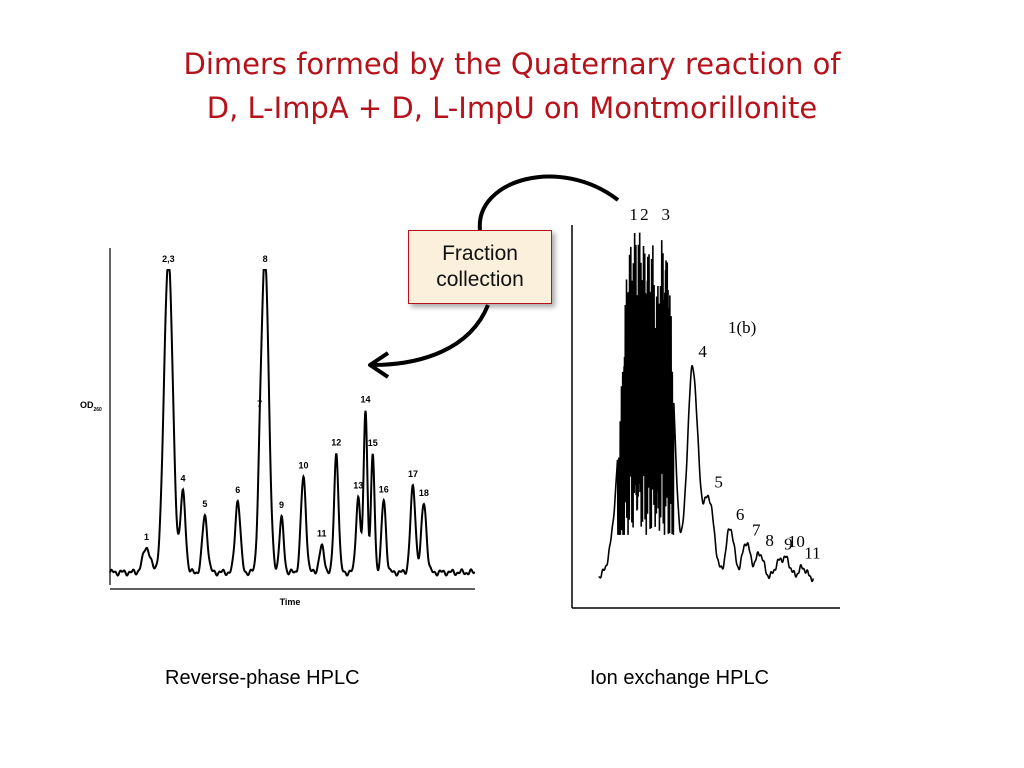 The height and width of the screenshot is (768, 1024). What do you see at coordinates (512, 108) in the screenshot?
I see `title-line-2: D, L-ImpA + D, L-ImpU on Montmorillonite` at bounding box center [512, 108].